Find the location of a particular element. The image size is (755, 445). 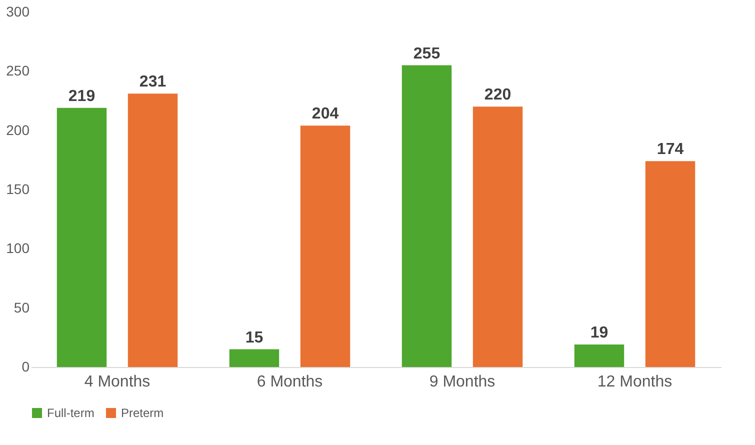

x-tick-label: 12 Months is located at coordinates (634, 382).